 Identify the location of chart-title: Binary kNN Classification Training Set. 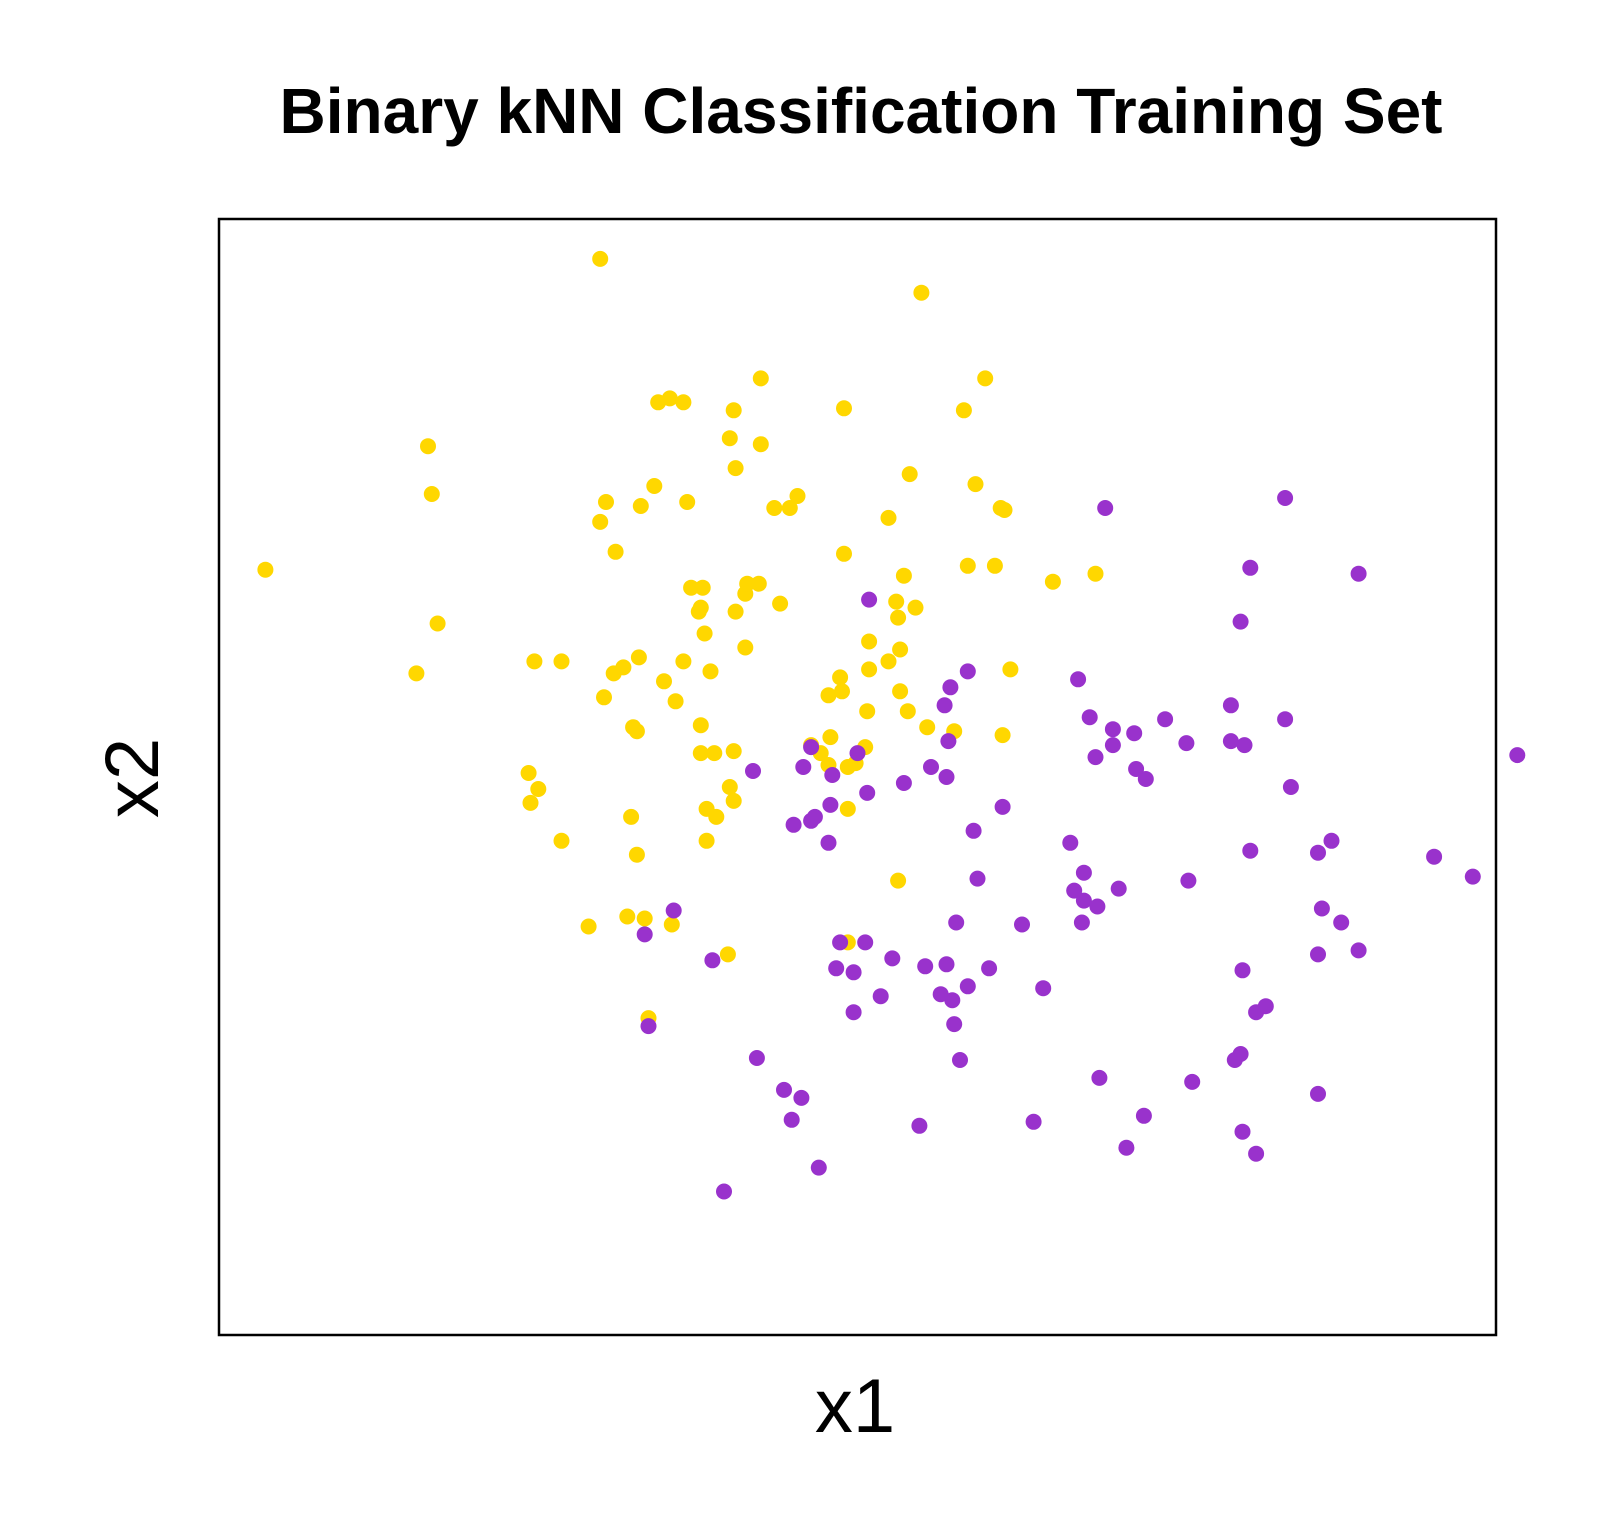
(861, 111).